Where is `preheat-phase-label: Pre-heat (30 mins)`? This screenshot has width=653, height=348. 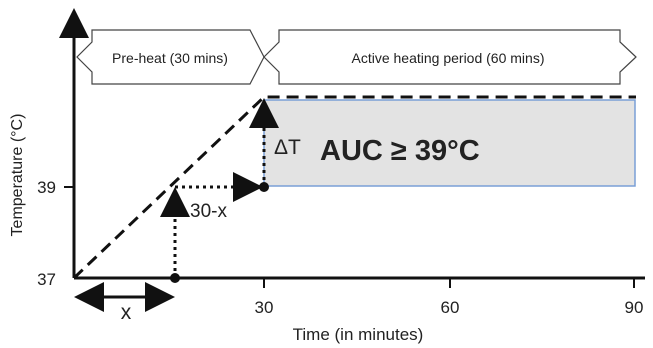 preheat-phase-label: Pre-heat (30 mins) is located at coordinates (170, 58).